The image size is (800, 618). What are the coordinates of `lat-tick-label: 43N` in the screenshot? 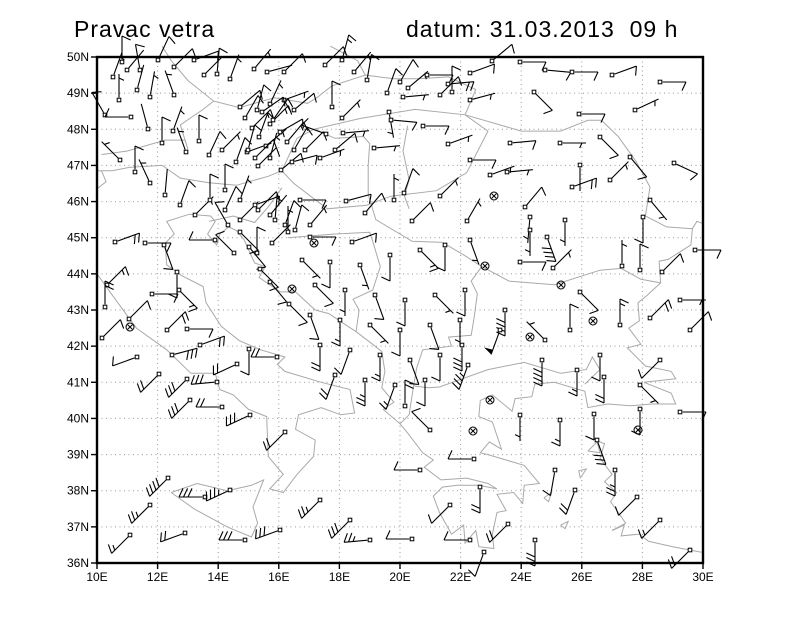 It's located at (78, 310).